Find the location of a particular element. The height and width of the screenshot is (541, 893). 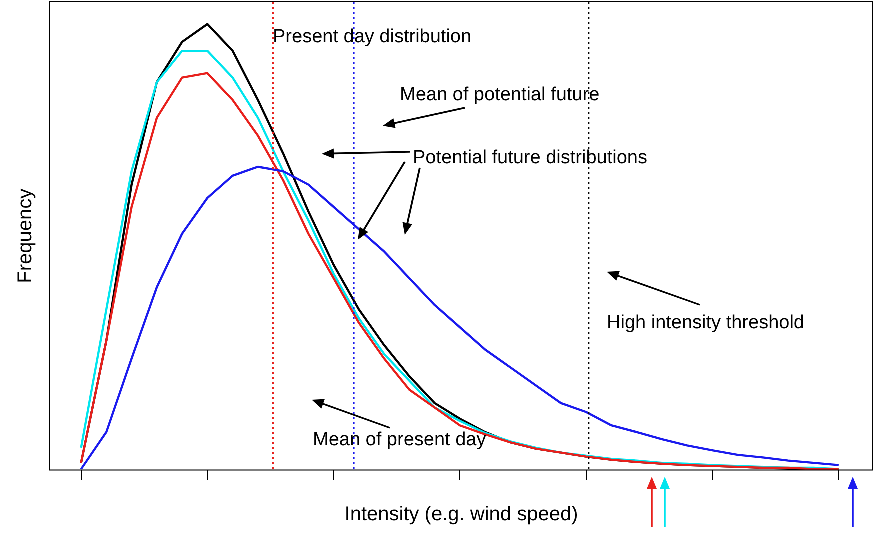

x-axis-title: Intensity (e.g. wind speed) is located at coordinates (461, 515).